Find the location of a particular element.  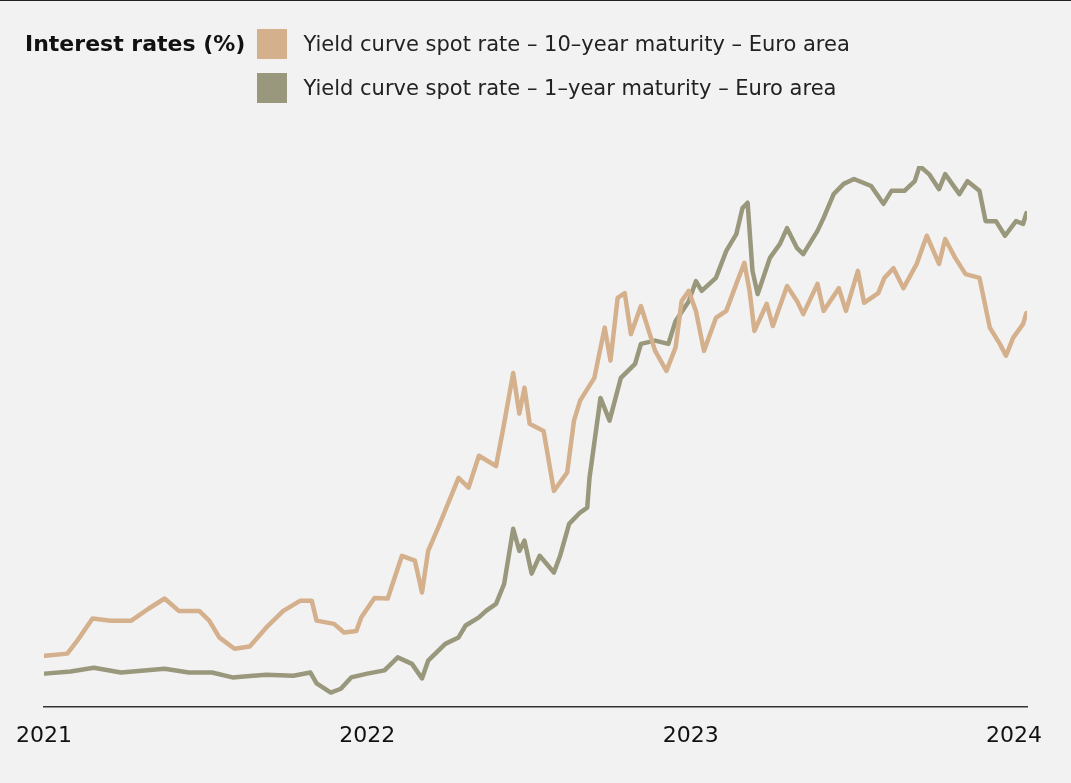

x-tick-label: 2021 is located at coordinates (44, 734).